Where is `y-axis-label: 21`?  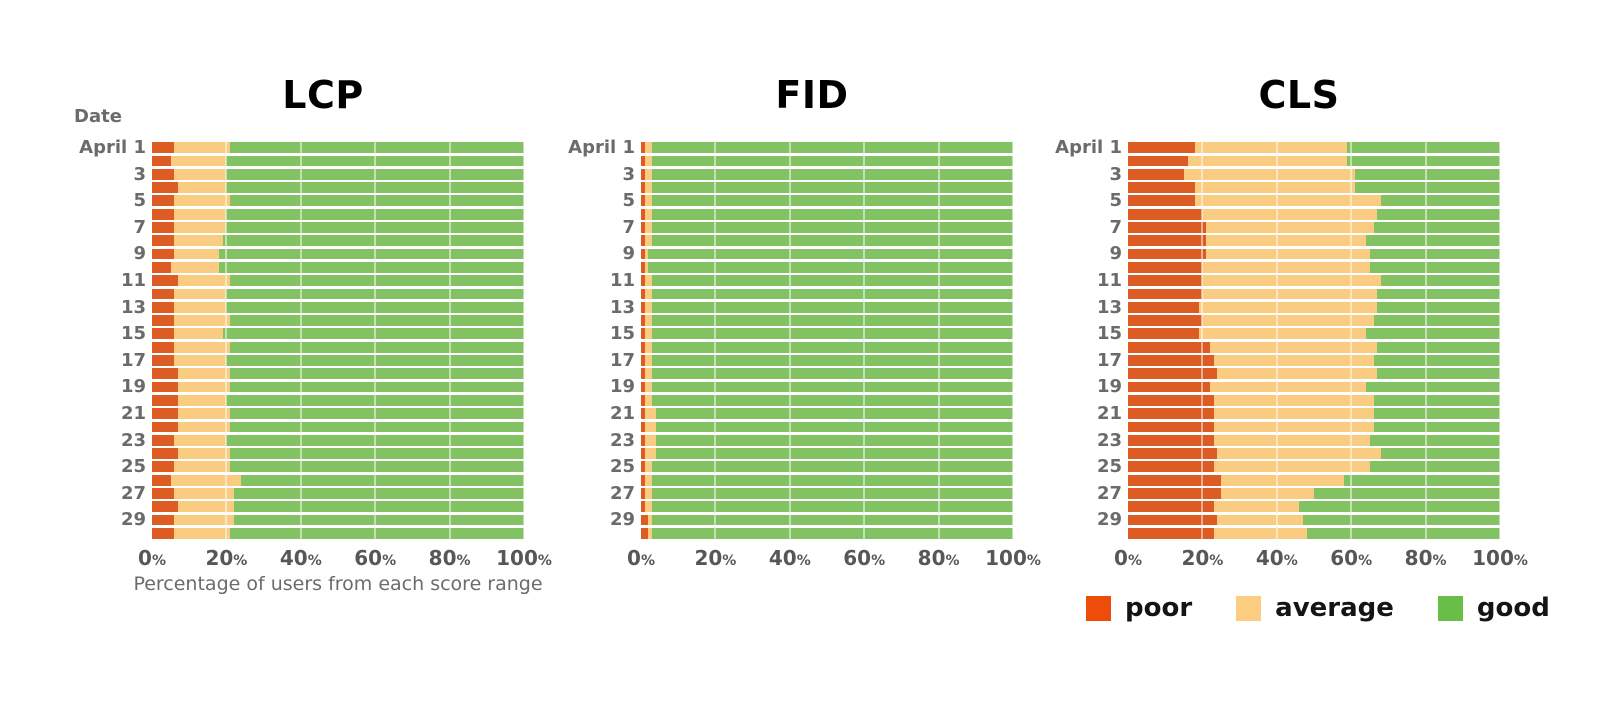 y-axis-label: 21 is located at coordinates (133, 413).